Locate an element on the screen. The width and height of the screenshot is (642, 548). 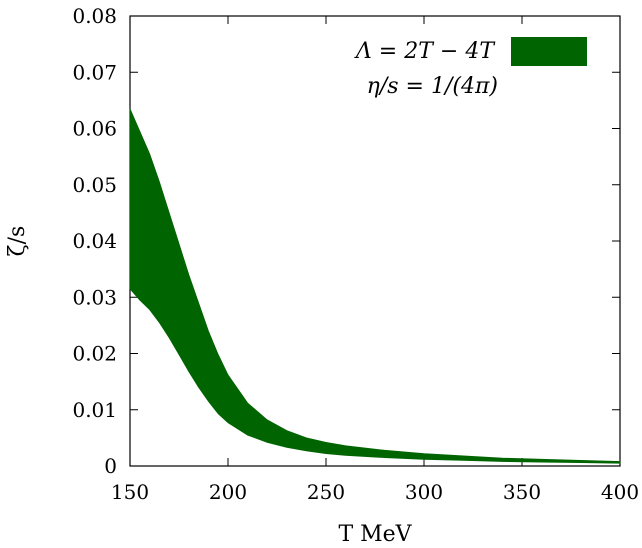
x-tick-label: 150 is located at coordinates (130, 492).